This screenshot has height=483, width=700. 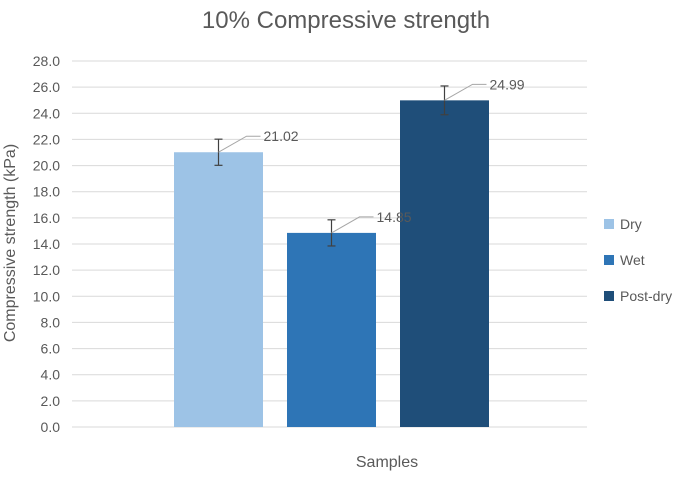 I want to click on chart-title: 10% Compressive strength, so click(x=346, y=20).